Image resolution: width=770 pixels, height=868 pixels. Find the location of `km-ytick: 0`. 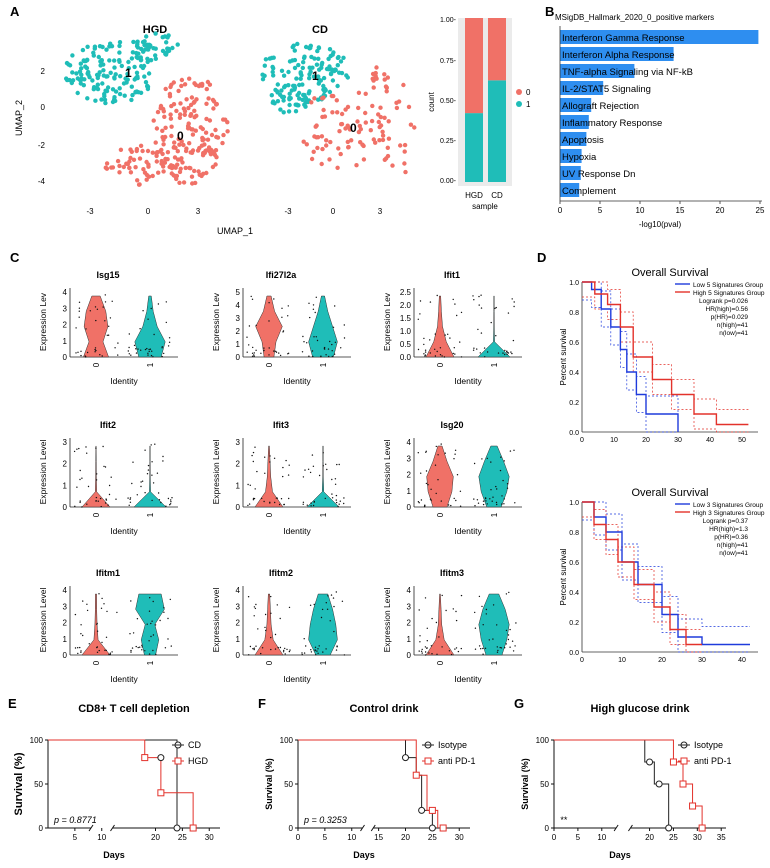

km-ytick: 0 is located at coordinates (547, 828).